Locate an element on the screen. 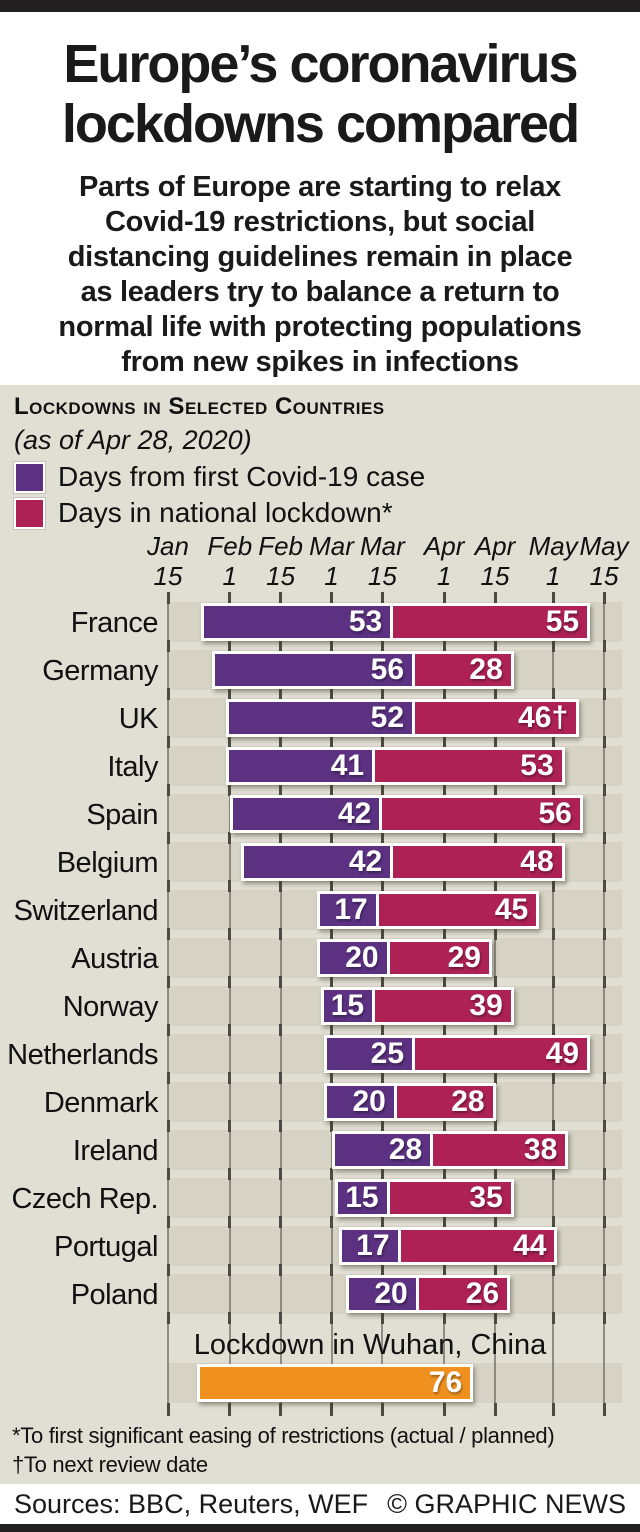 This screenshot has width=640, height=1532. bar-norway: 15 39 is located at coordinates (417, 1006).